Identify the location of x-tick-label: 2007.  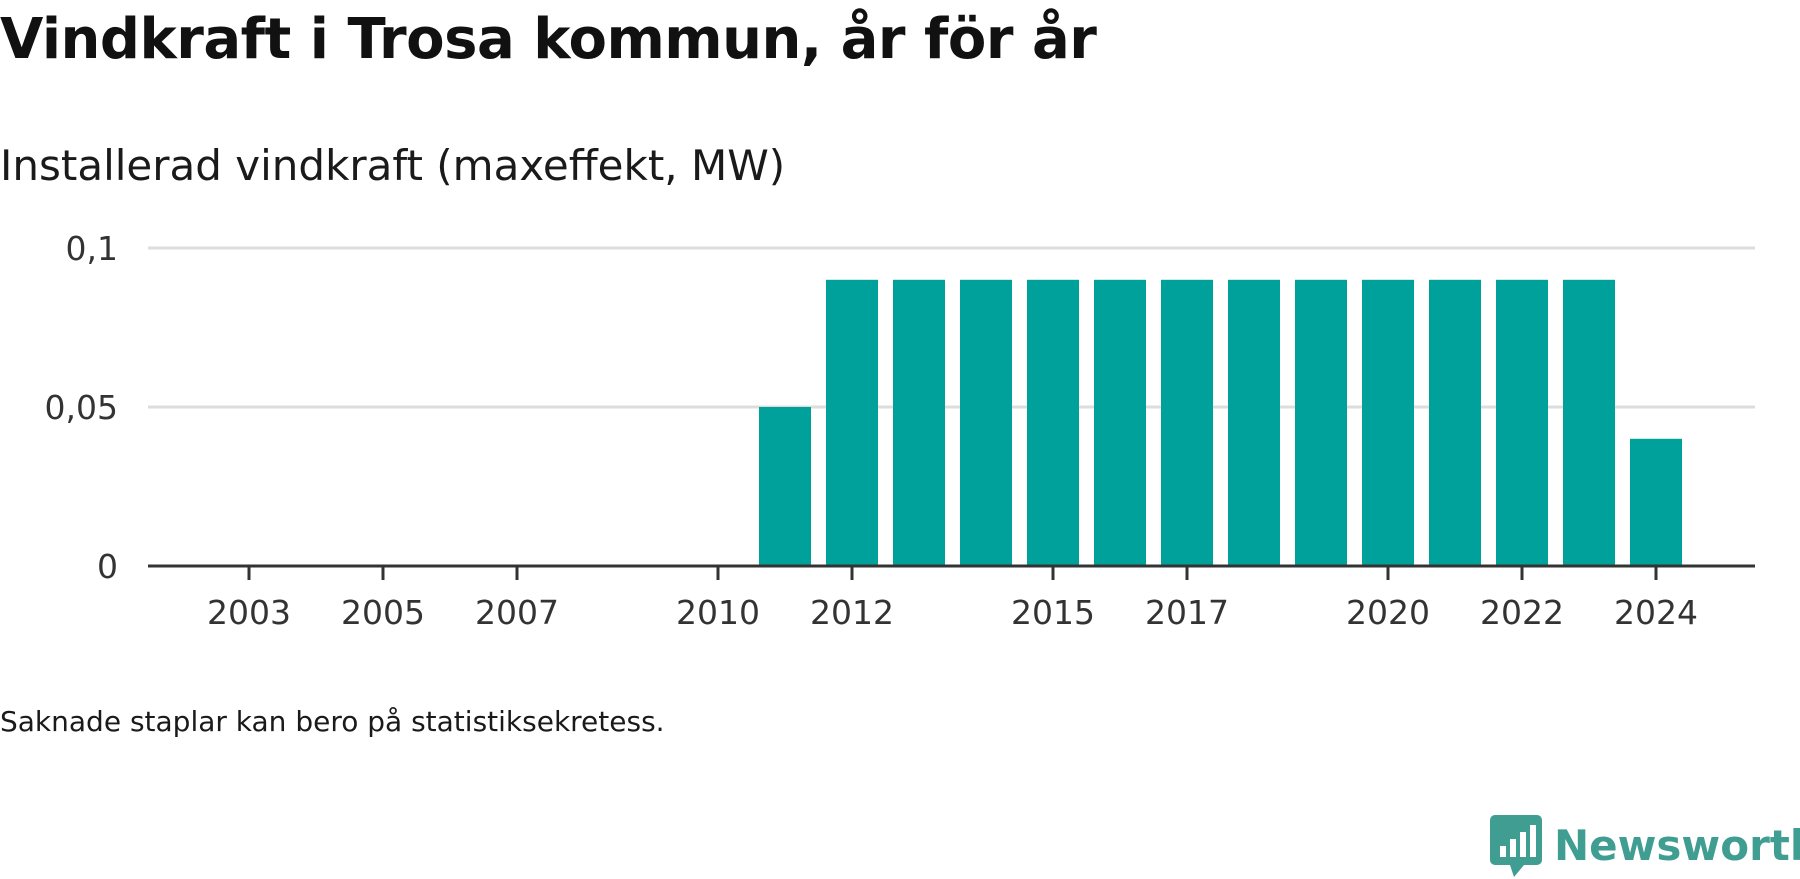
(517, 612).